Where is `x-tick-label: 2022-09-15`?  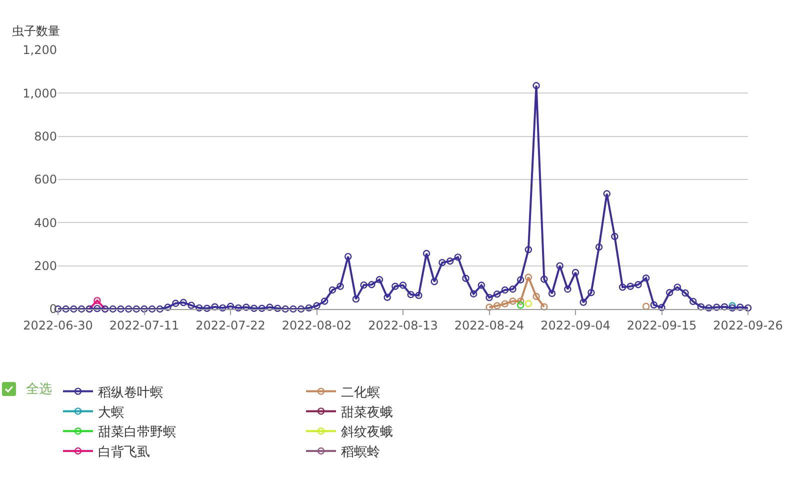 x-tick-label: 2022-09-15 is located at coordinates (661, 325).